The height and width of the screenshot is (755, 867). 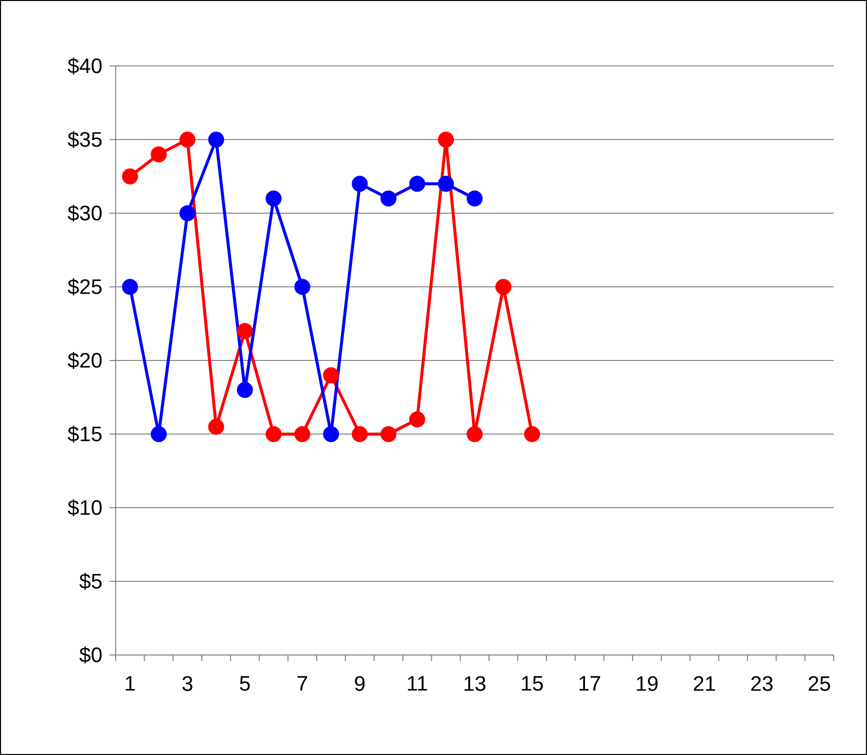 What do you see at coordinates (90, 655) in the screenshot?
I see `y-tick-label: $0` at bounding box center [90, 655].